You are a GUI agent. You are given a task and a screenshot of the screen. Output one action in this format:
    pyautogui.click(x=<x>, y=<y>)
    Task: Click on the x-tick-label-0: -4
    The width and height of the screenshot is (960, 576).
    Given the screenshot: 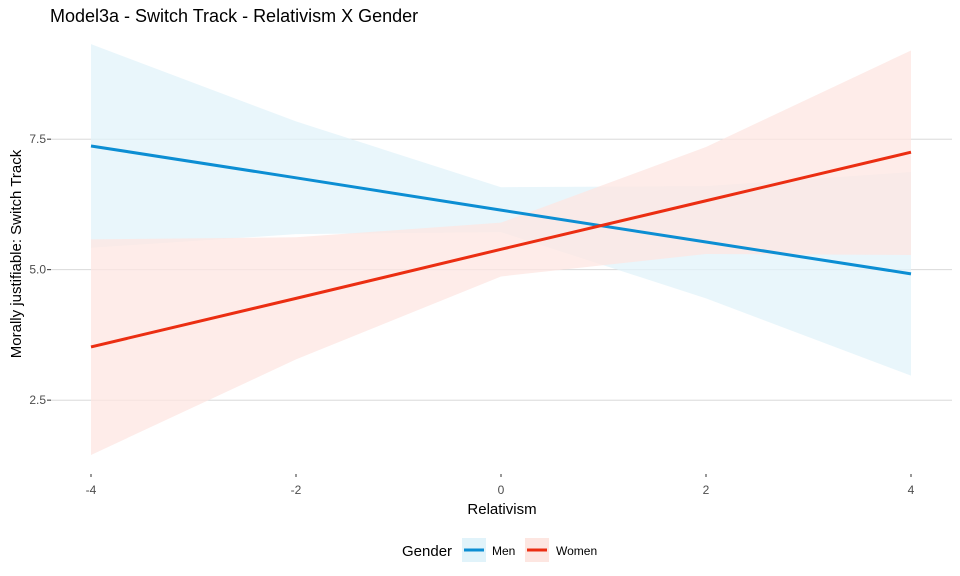 What is the action you would take?
    pyautogui.click(x=91, y=490)
    